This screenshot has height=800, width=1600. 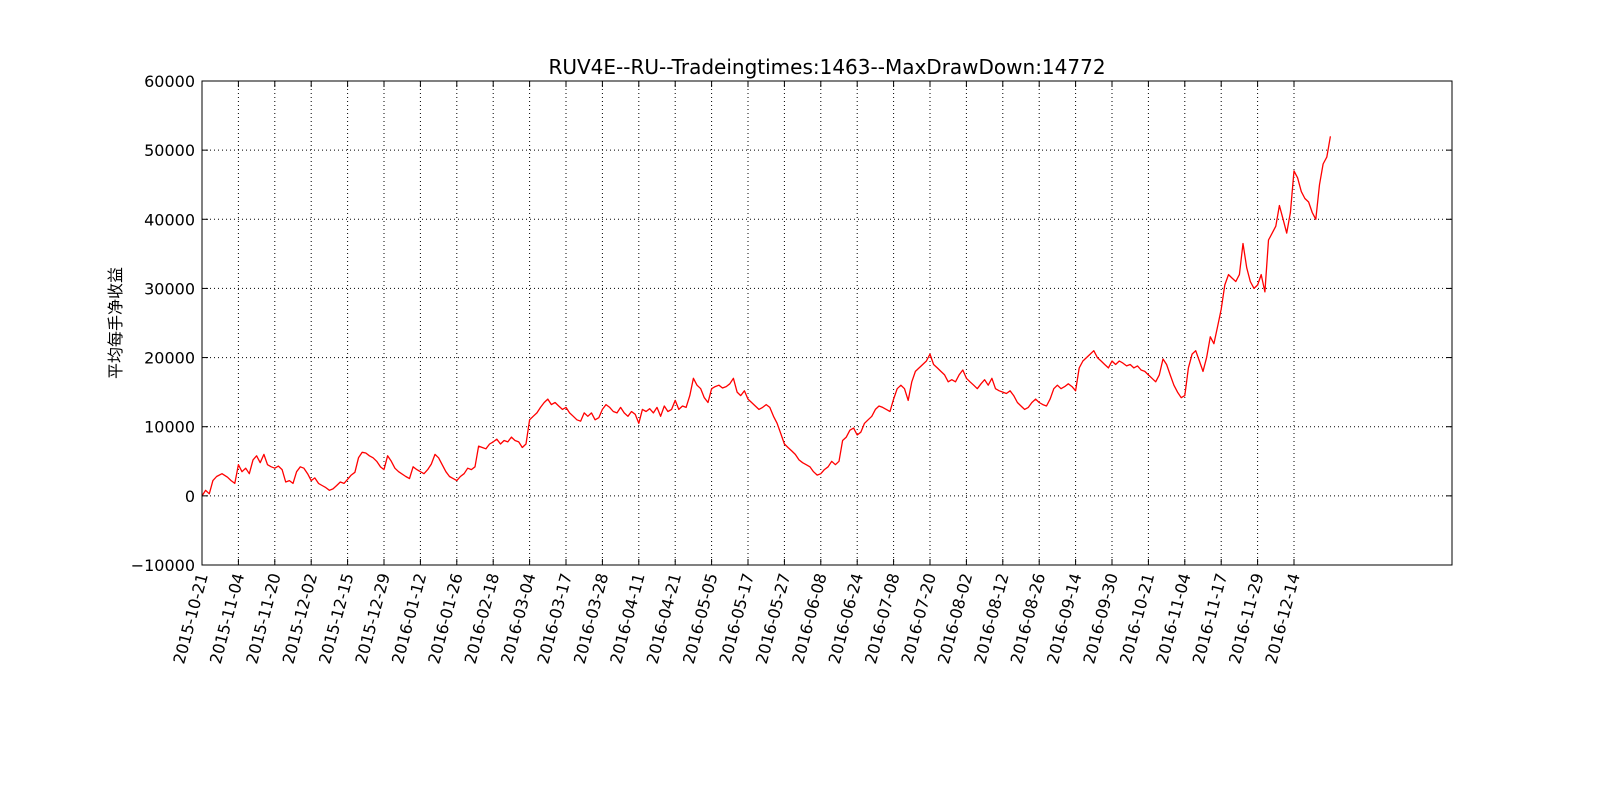 What do you see at coordinates (773, 618) in the screenshot?
I see `x-tick-label: 2016-05-27` at bounding box center [773, 618].